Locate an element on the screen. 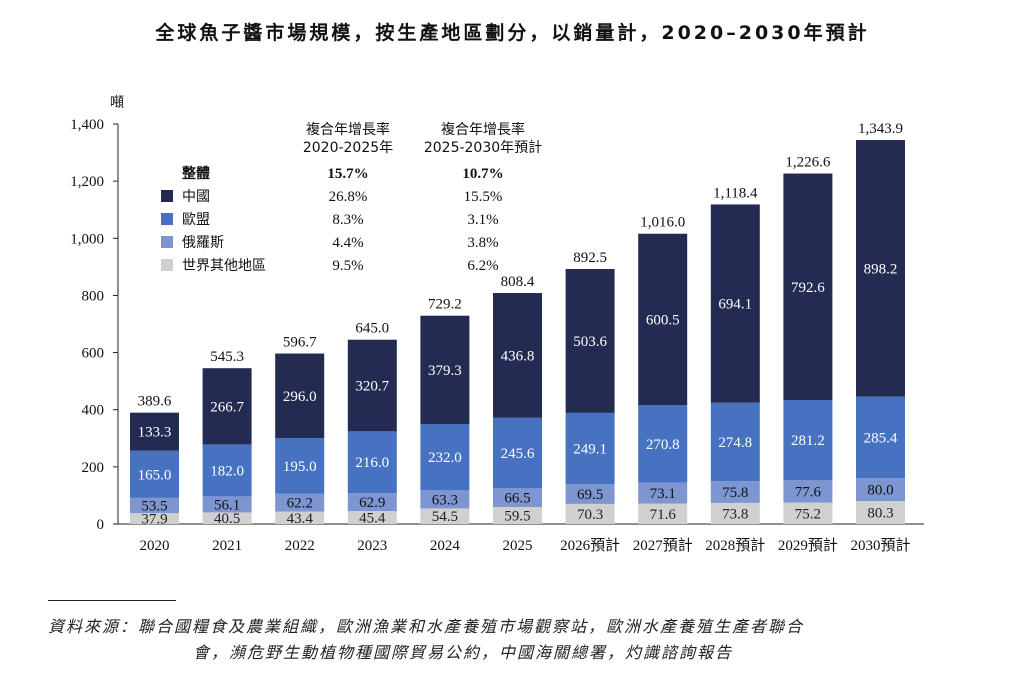 The image size is (1025, 696). bar-value-label: 436.8 is located at coordinates (518, 356).